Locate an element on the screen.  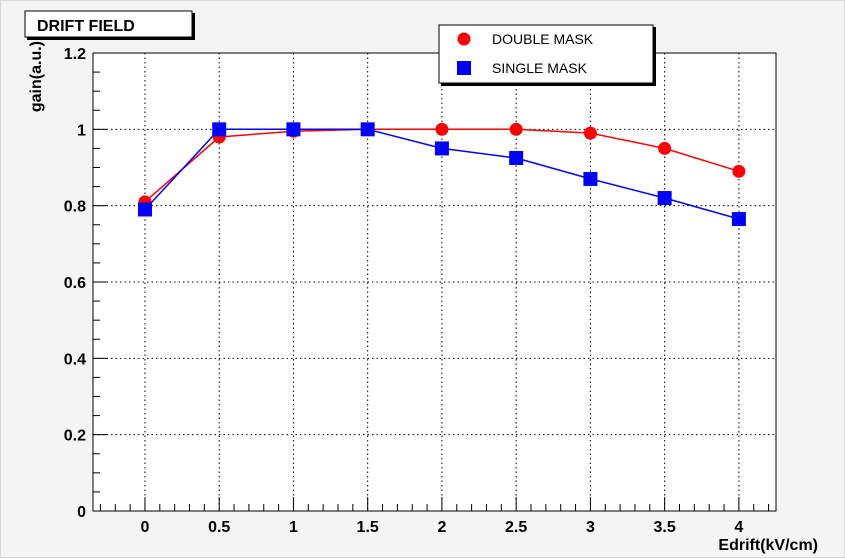
x-tick-label: 3 is located at coordinates (590, 527).